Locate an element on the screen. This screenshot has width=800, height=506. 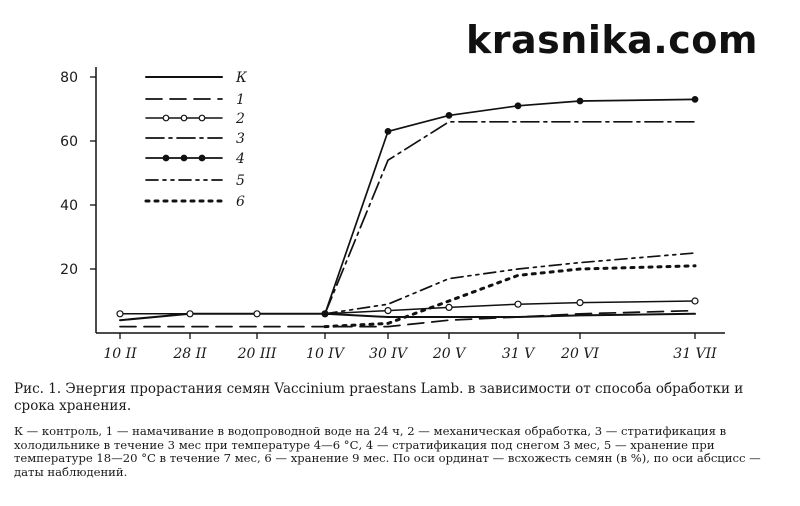
x-tick-label: 30 IV is located at coordinates (389, 354).